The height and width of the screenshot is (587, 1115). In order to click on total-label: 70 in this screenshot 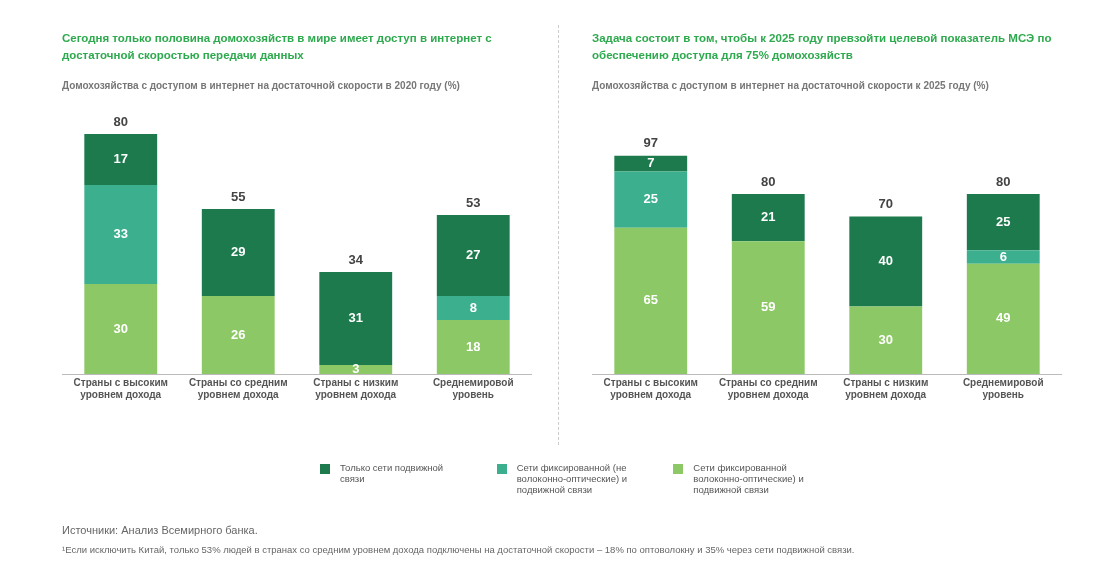, I will do `click(885, 204)`.